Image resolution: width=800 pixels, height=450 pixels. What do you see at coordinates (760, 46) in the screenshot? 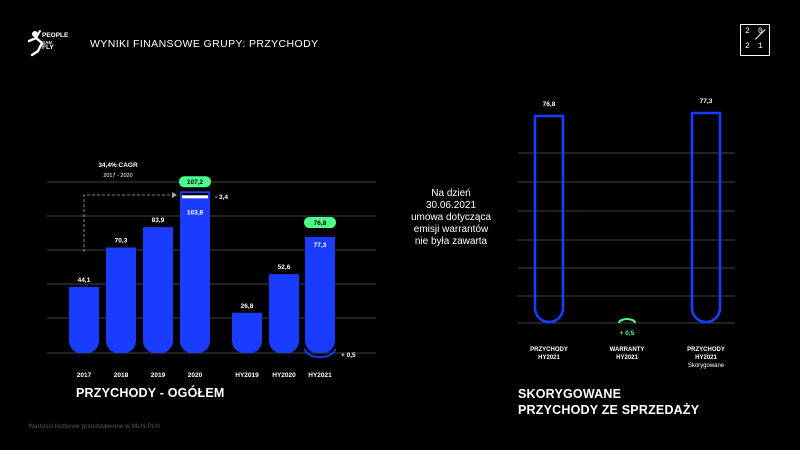
I see `year-digit-4: 1` at bounding box center [760, 46].